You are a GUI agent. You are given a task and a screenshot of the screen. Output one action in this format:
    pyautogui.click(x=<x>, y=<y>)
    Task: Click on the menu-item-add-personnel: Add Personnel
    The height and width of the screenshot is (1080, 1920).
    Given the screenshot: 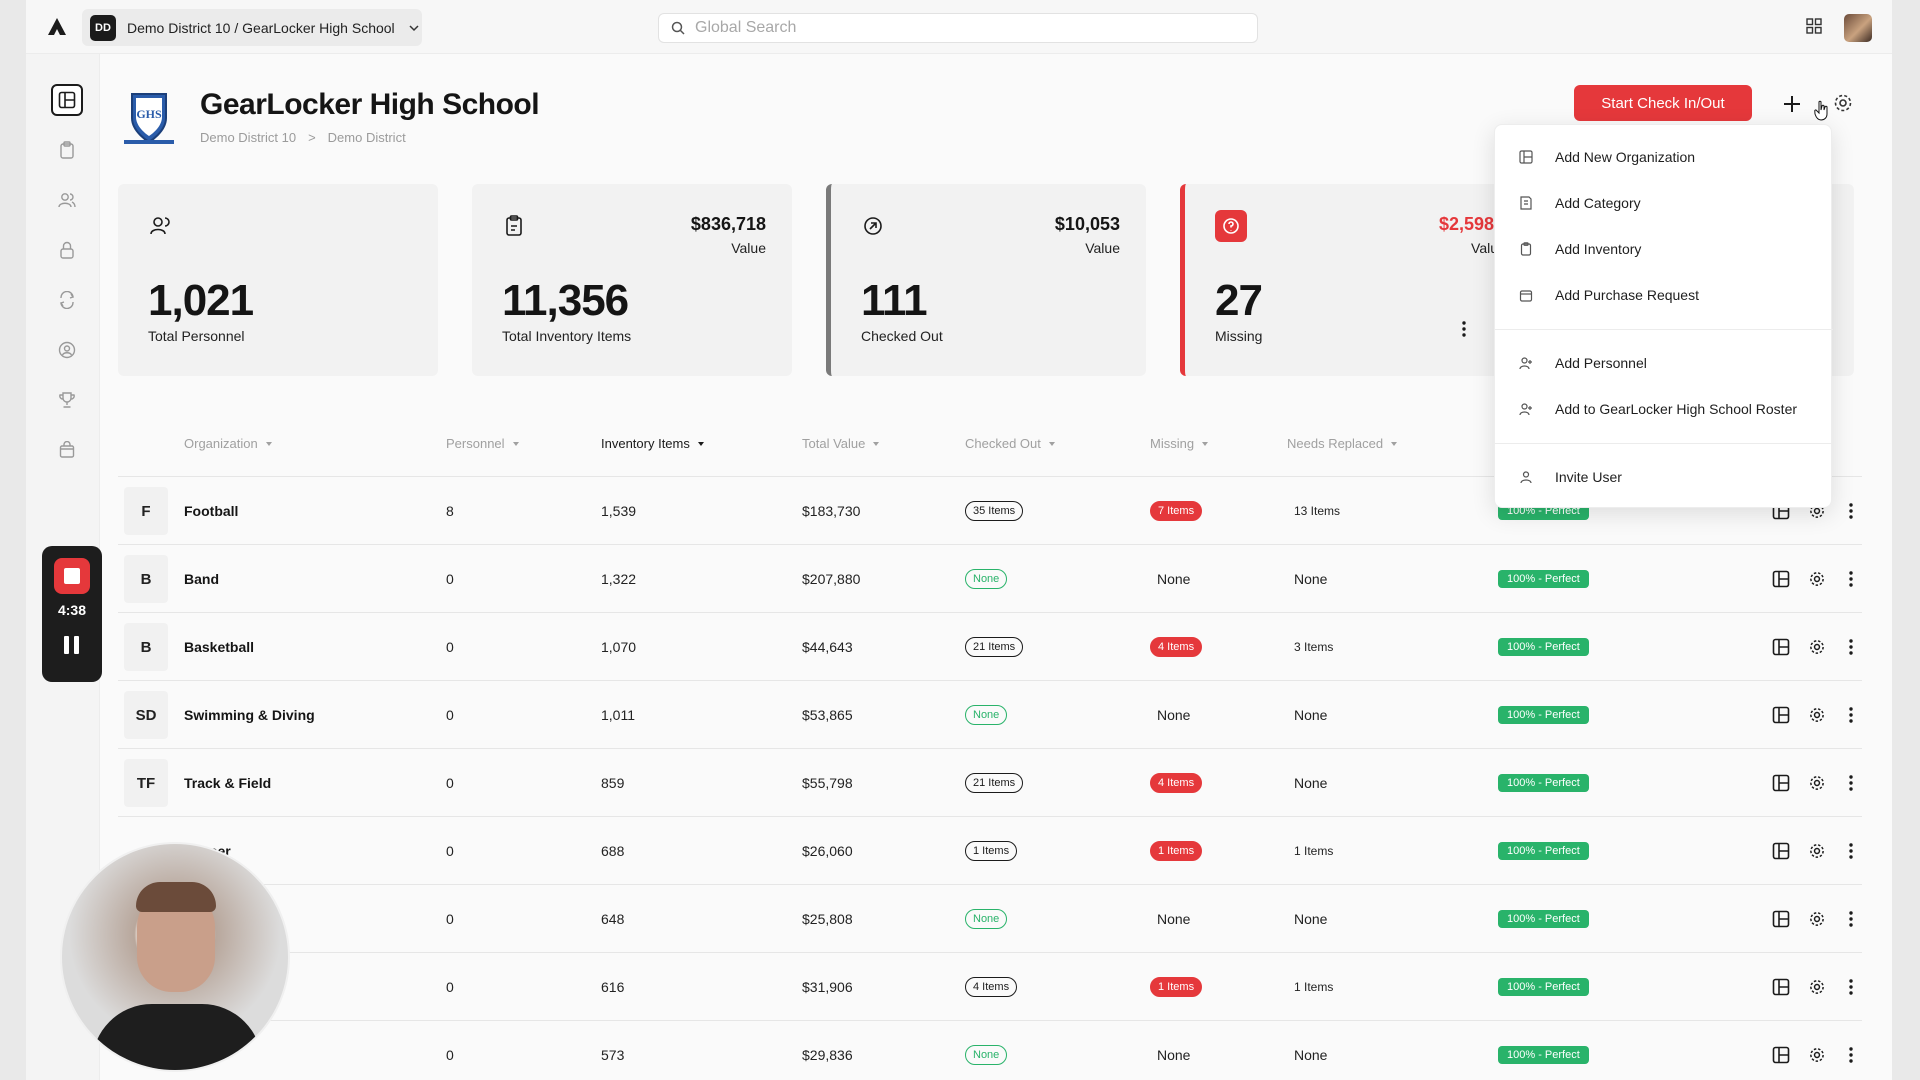 What is the action you would take?
    pyautogui.click(x=1664, y=363)
    